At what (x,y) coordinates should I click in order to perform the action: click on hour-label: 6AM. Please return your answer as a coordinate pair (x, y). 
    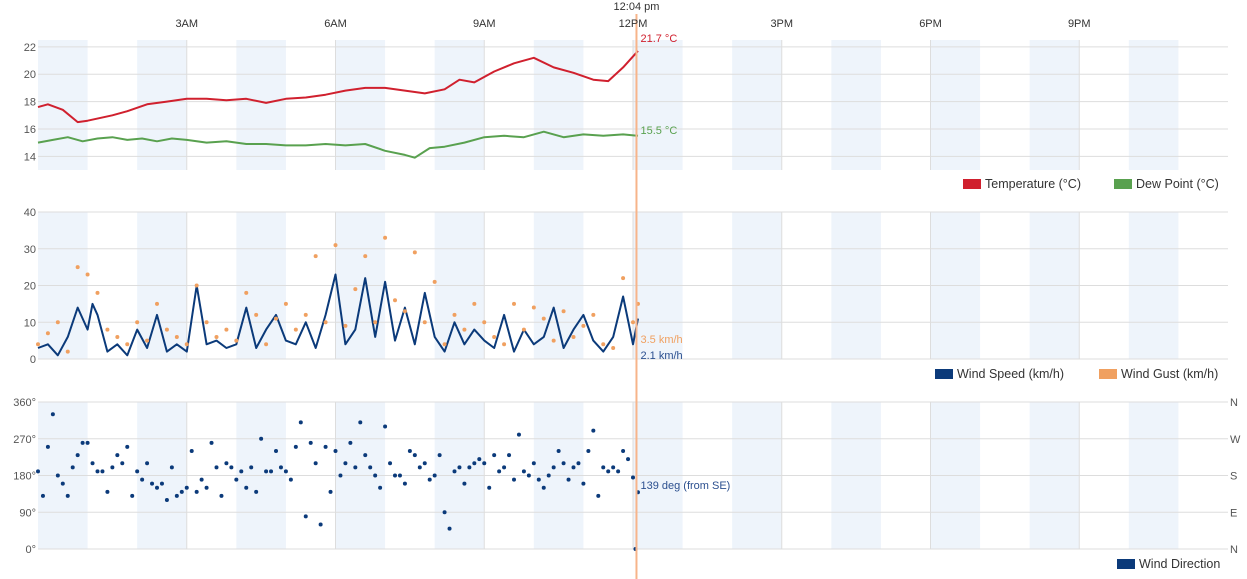
    Looking at the image, I should click on (335, 24).